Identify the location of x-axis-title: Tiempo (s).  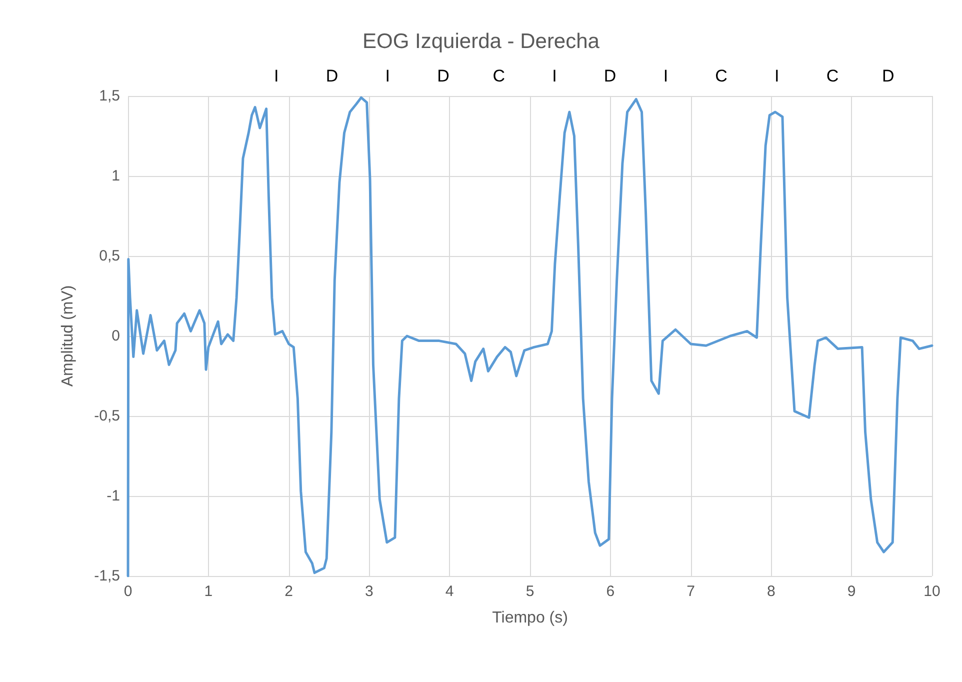
(530, 618).